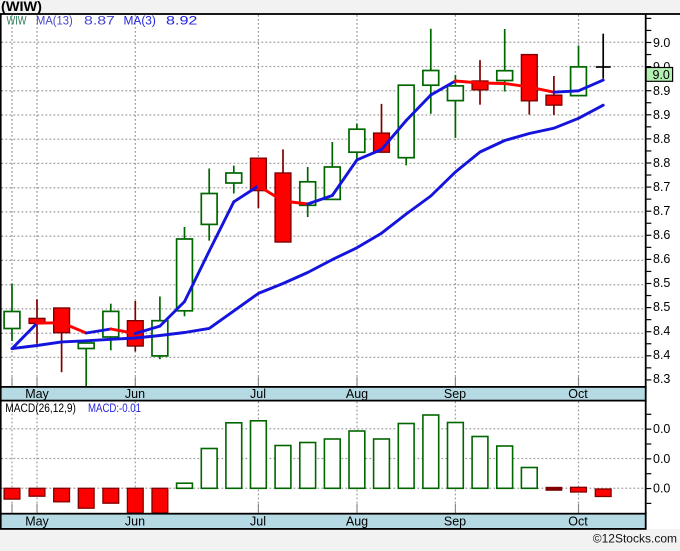  Describe the element at coordinates (635, 539) in the screenshot. I see `svg-text: ©12Stocks.com` at that location.